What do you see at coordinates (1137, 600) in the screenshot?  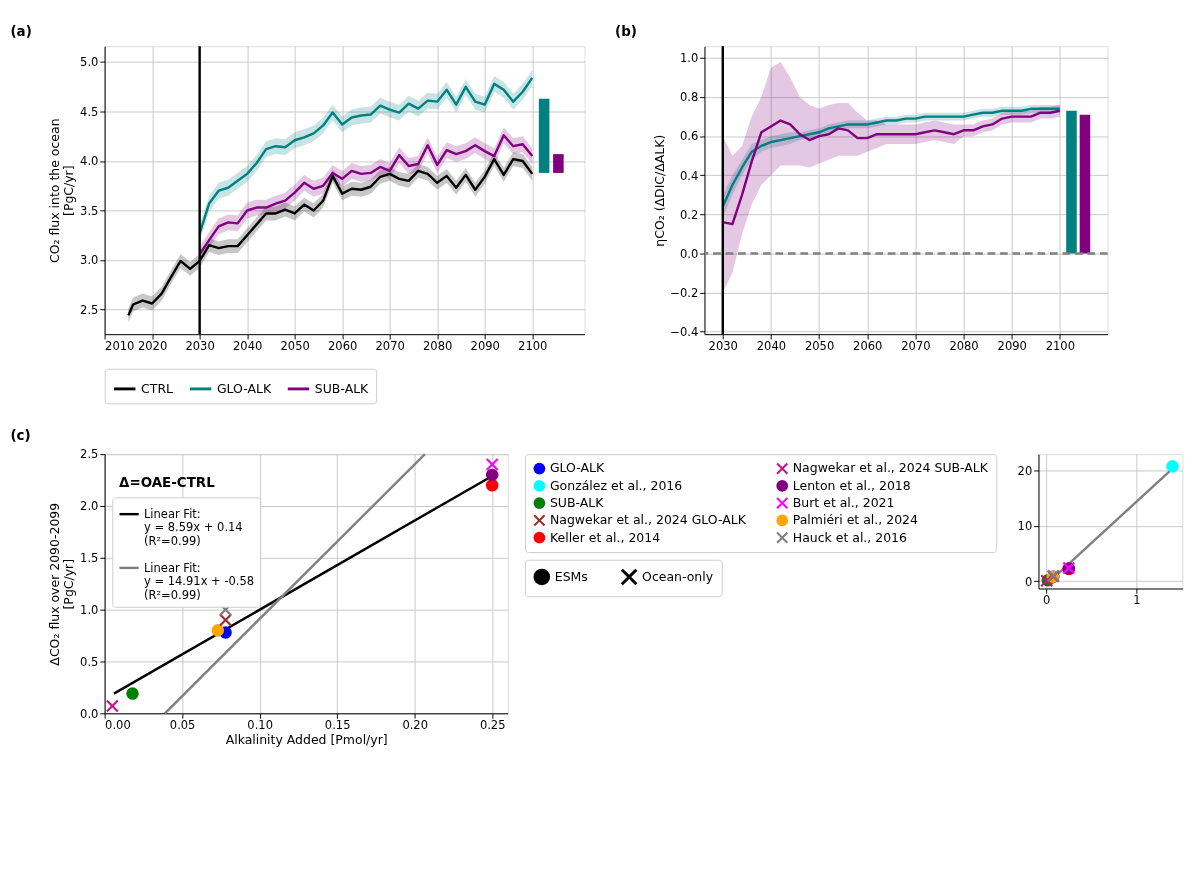 I see `x-tick-label: 1` at bounding box center [1137, 600].